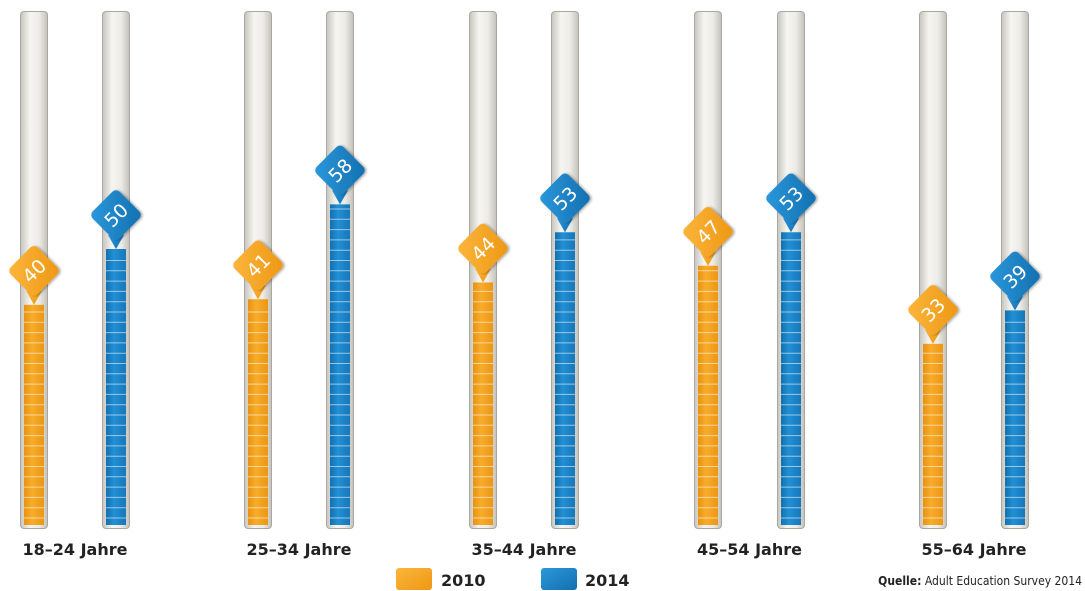 The image size is (1085, 591). I want to click on bar-g4-2014, so click(791, 378).